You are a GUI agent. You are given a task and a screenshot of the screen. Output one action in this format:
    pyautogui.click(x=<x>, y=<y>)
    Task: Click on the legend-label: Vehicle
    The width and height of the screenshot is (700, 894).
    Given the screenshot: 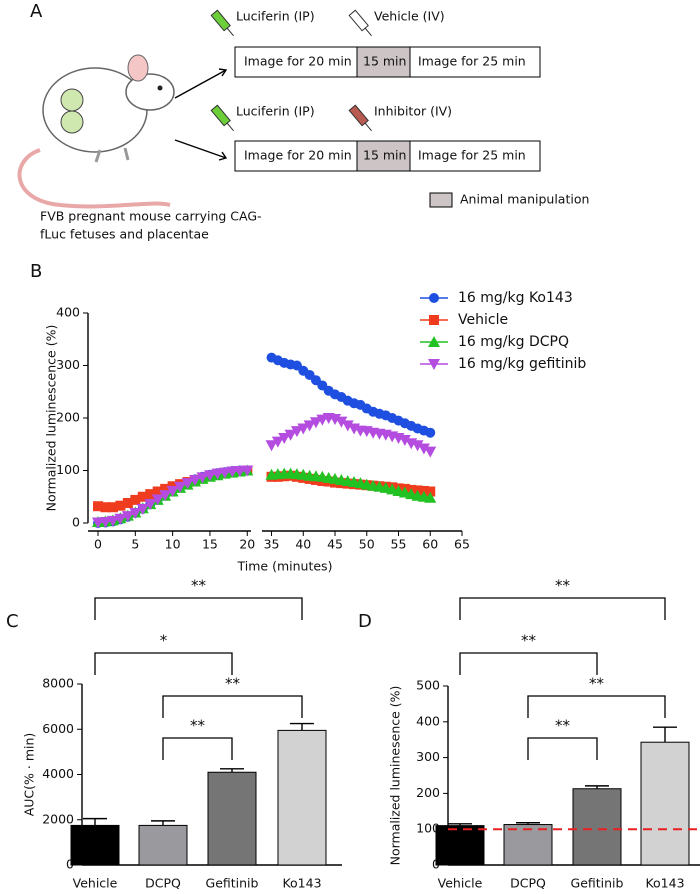 What is the action you would take?
    pyautogui.click(x=483, y=320)
    